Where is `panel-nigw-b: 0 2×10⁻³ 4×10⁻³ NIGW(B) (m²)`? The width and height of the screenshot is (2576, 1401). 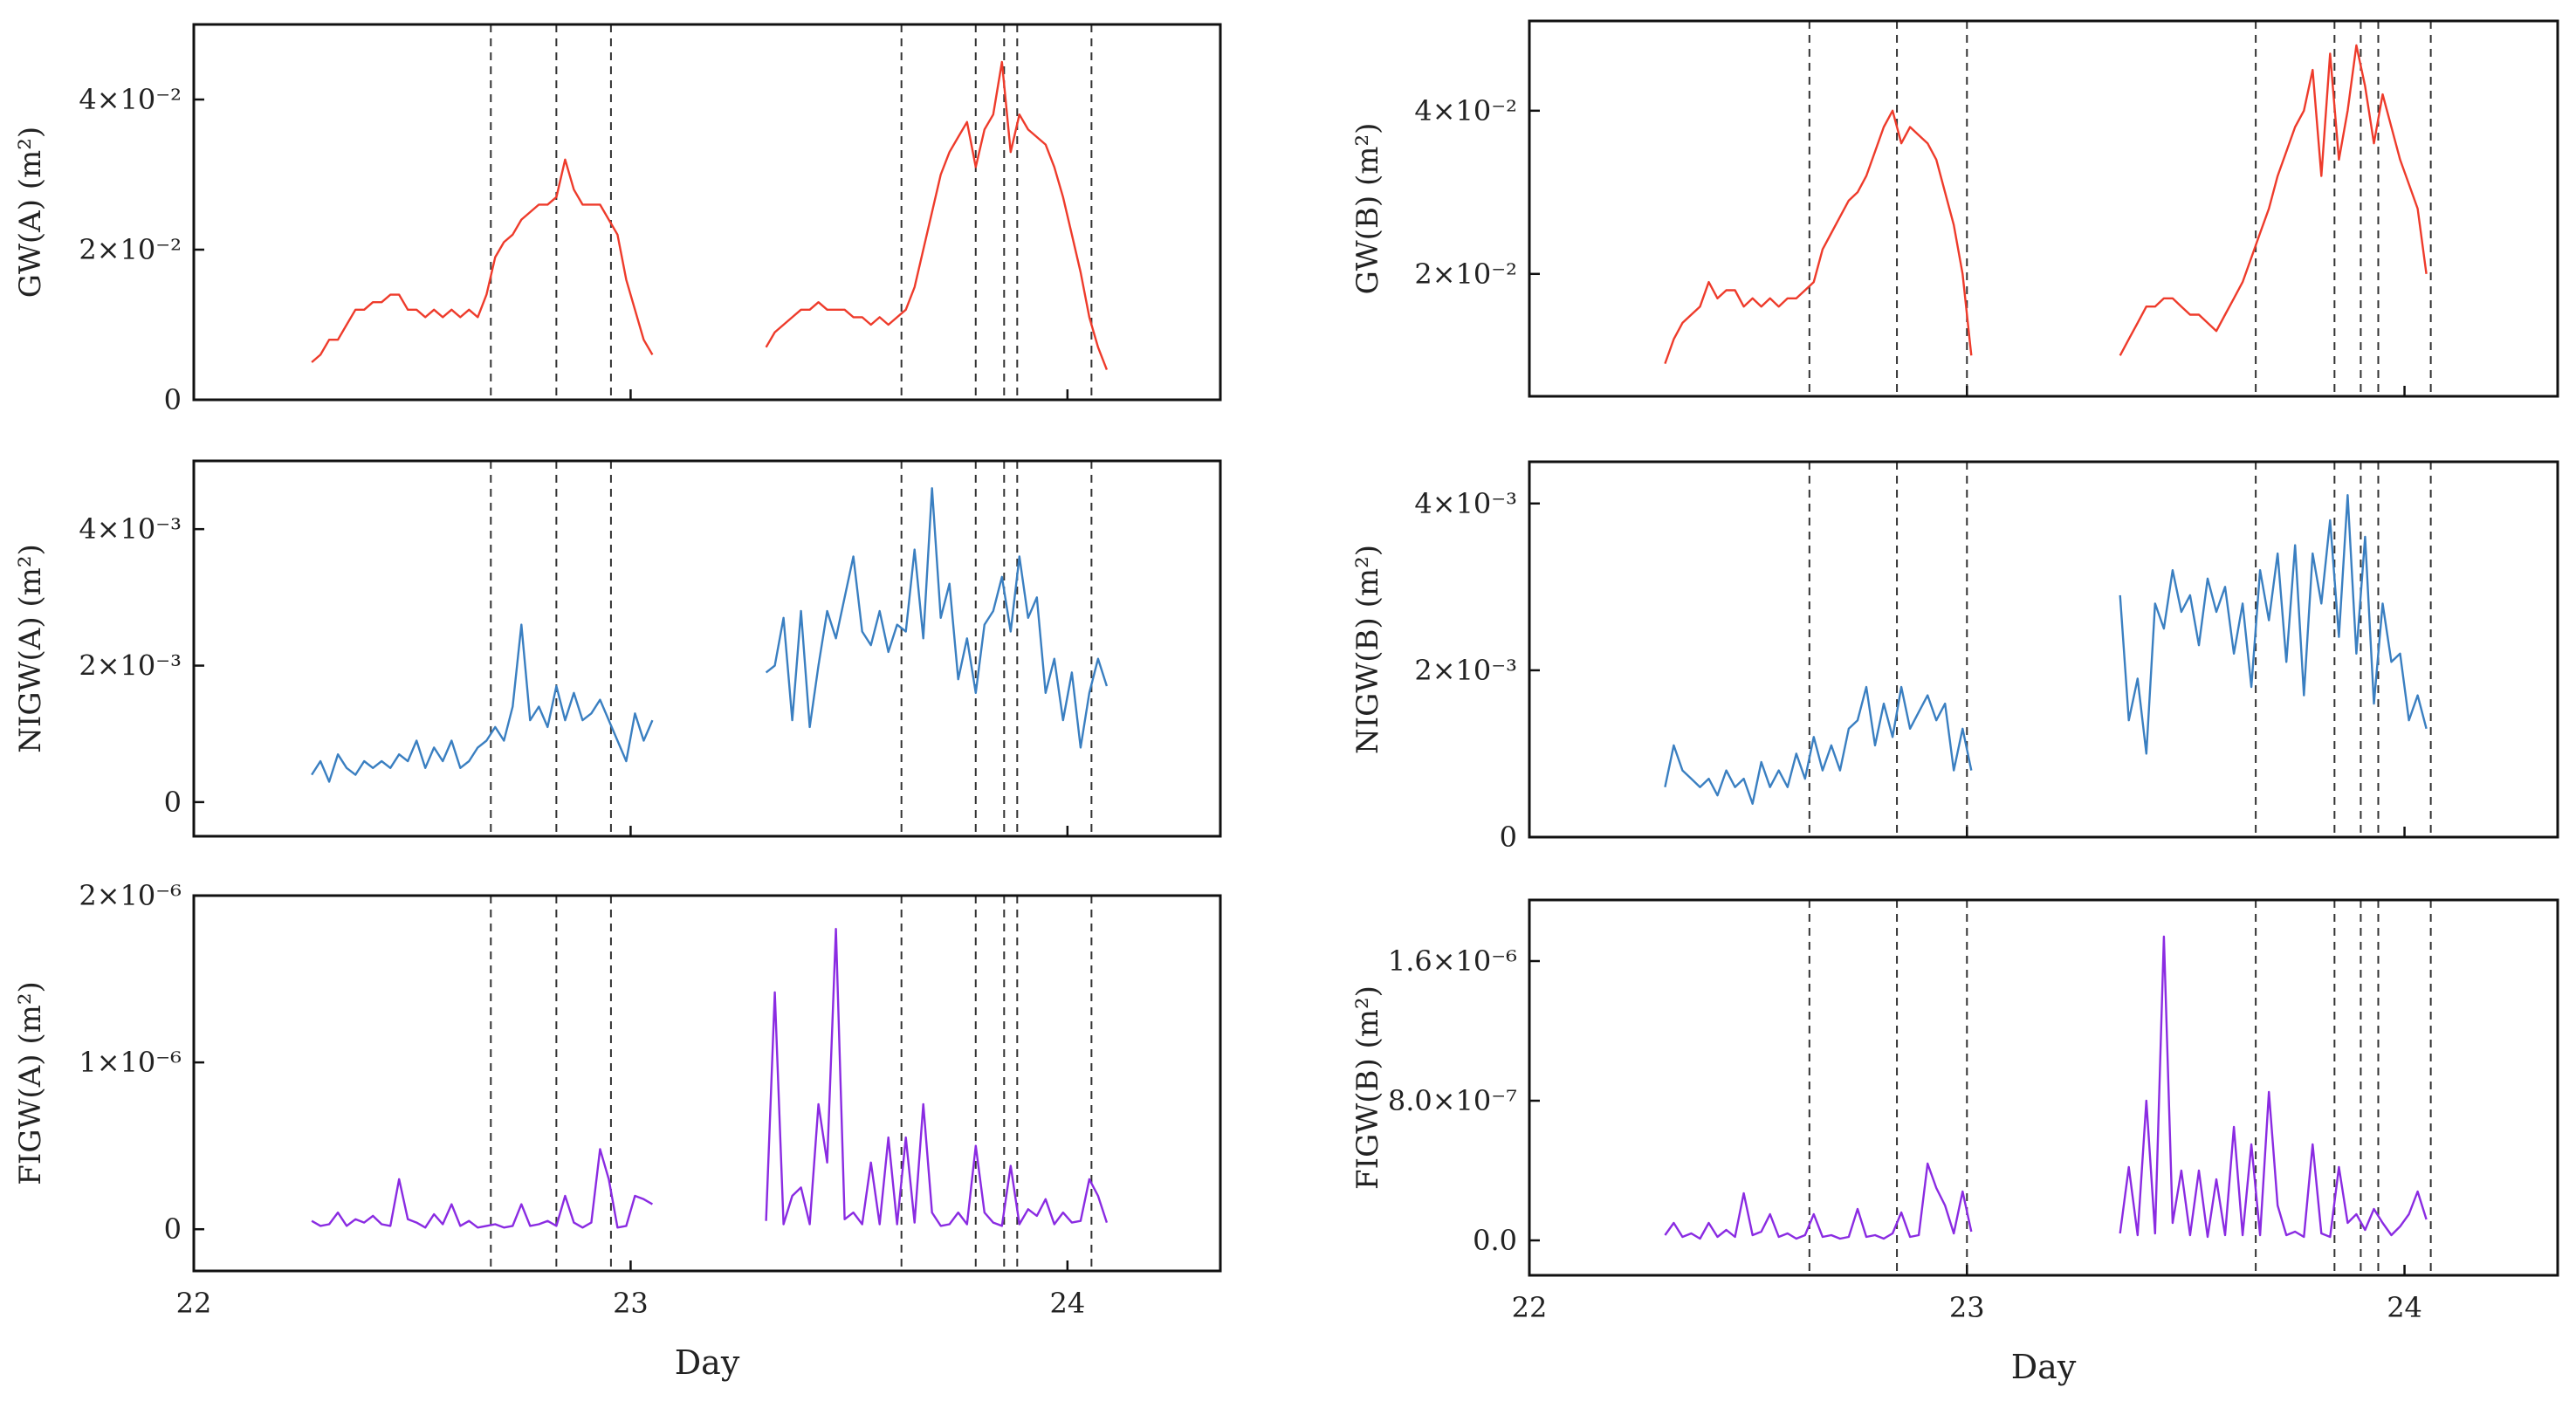 panel-nigw-b: 0 2×10⁻³ 4×10⁻³ NIGW(B) (m²) is located at coordinates (1955, 657).